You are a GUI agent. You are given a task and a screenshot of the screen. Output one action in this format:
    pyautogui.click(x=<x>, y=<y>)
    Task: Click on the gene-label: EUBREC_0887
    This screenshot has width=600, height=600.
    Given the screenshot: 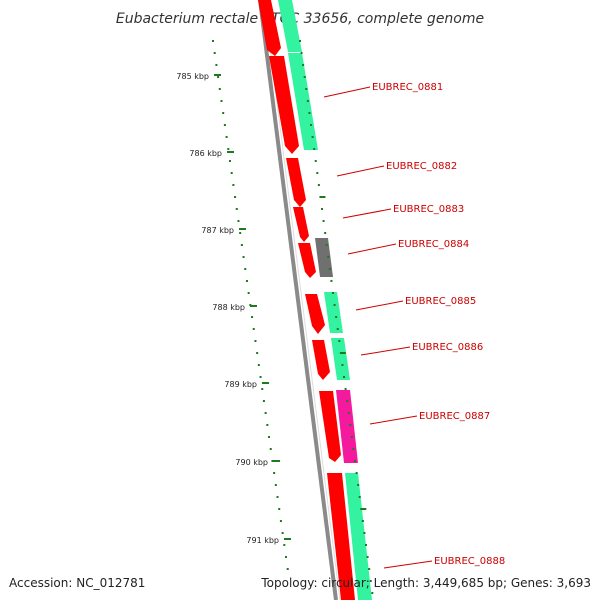 What is the action you would take?
    pyautogui.click(x=454, y=416)
    